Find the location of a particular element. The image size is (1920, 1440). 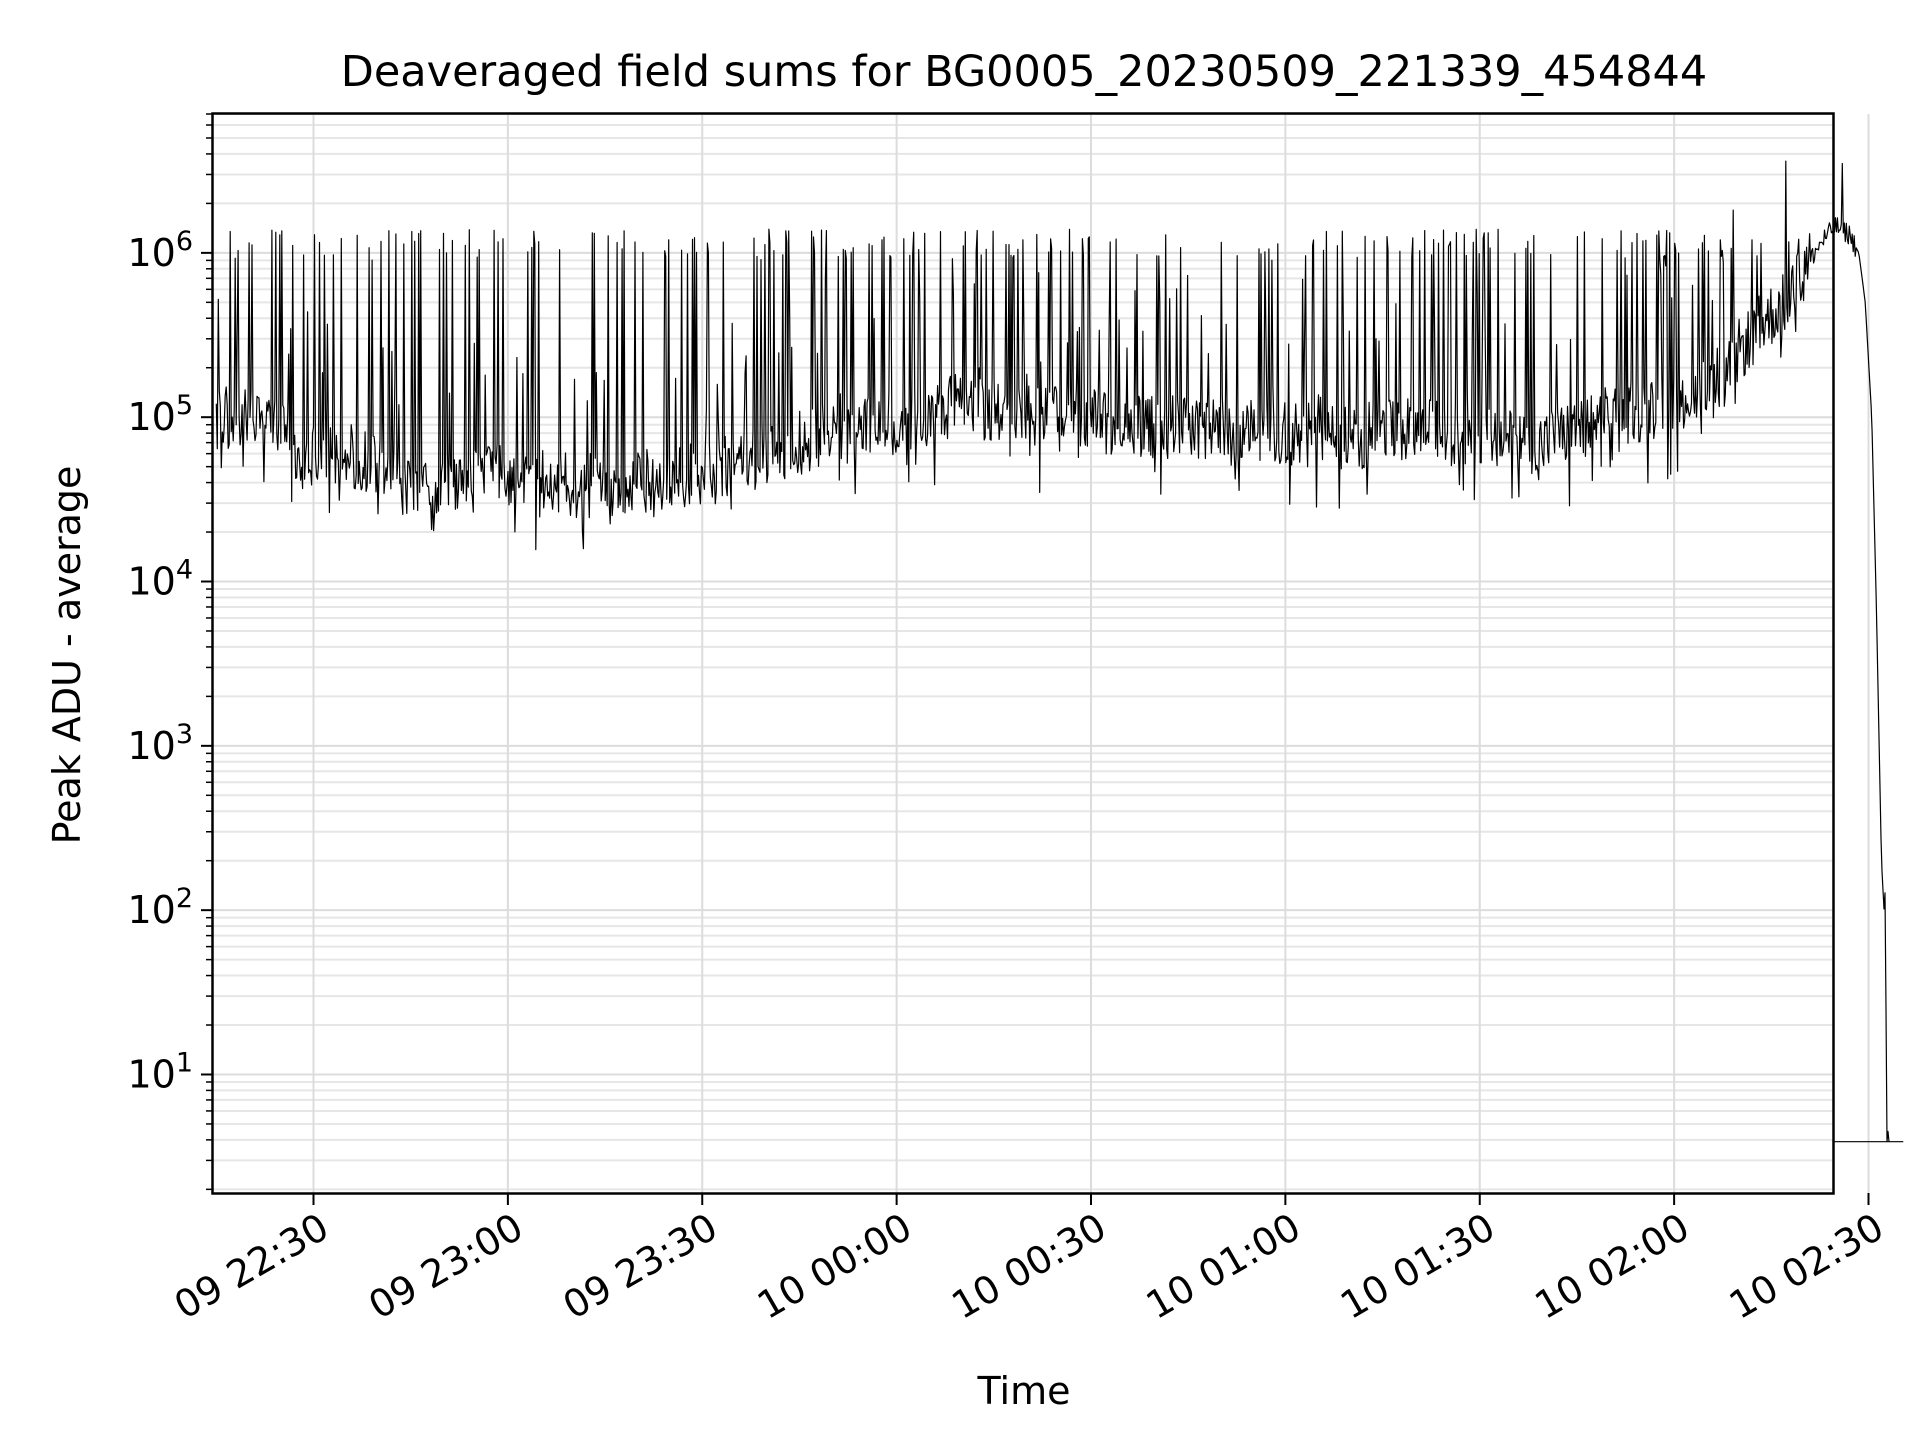

y-tick-label: 10⁵ is located at coordinates (160, 414).